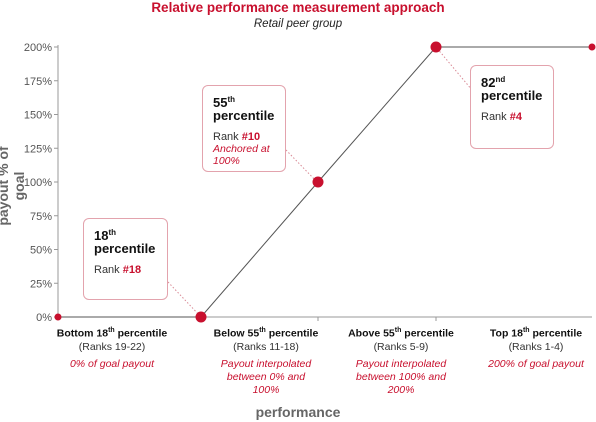 This screenshot has height=422, width=596. I want to click on y-tick-label: 75%, so click(41, 217).